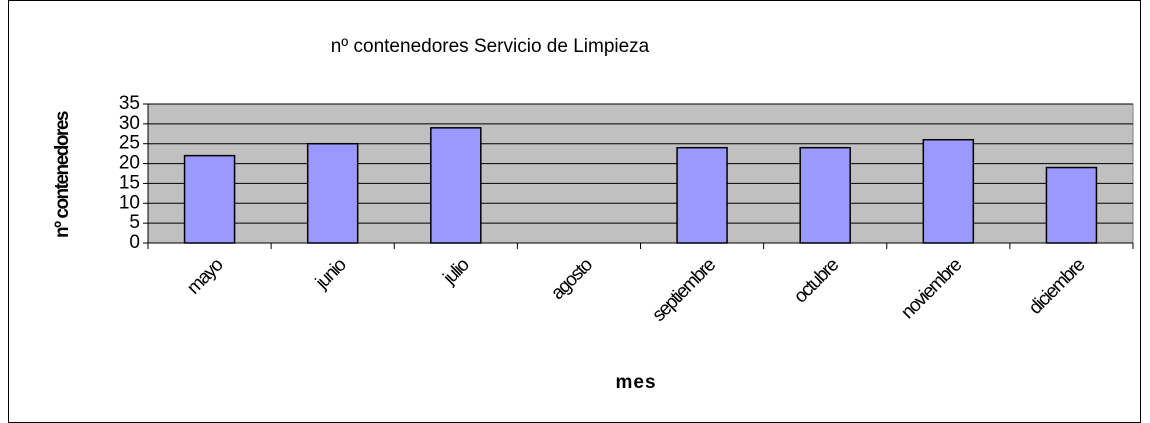  I want to click on y-tick-label: 20, so click(129, 163).